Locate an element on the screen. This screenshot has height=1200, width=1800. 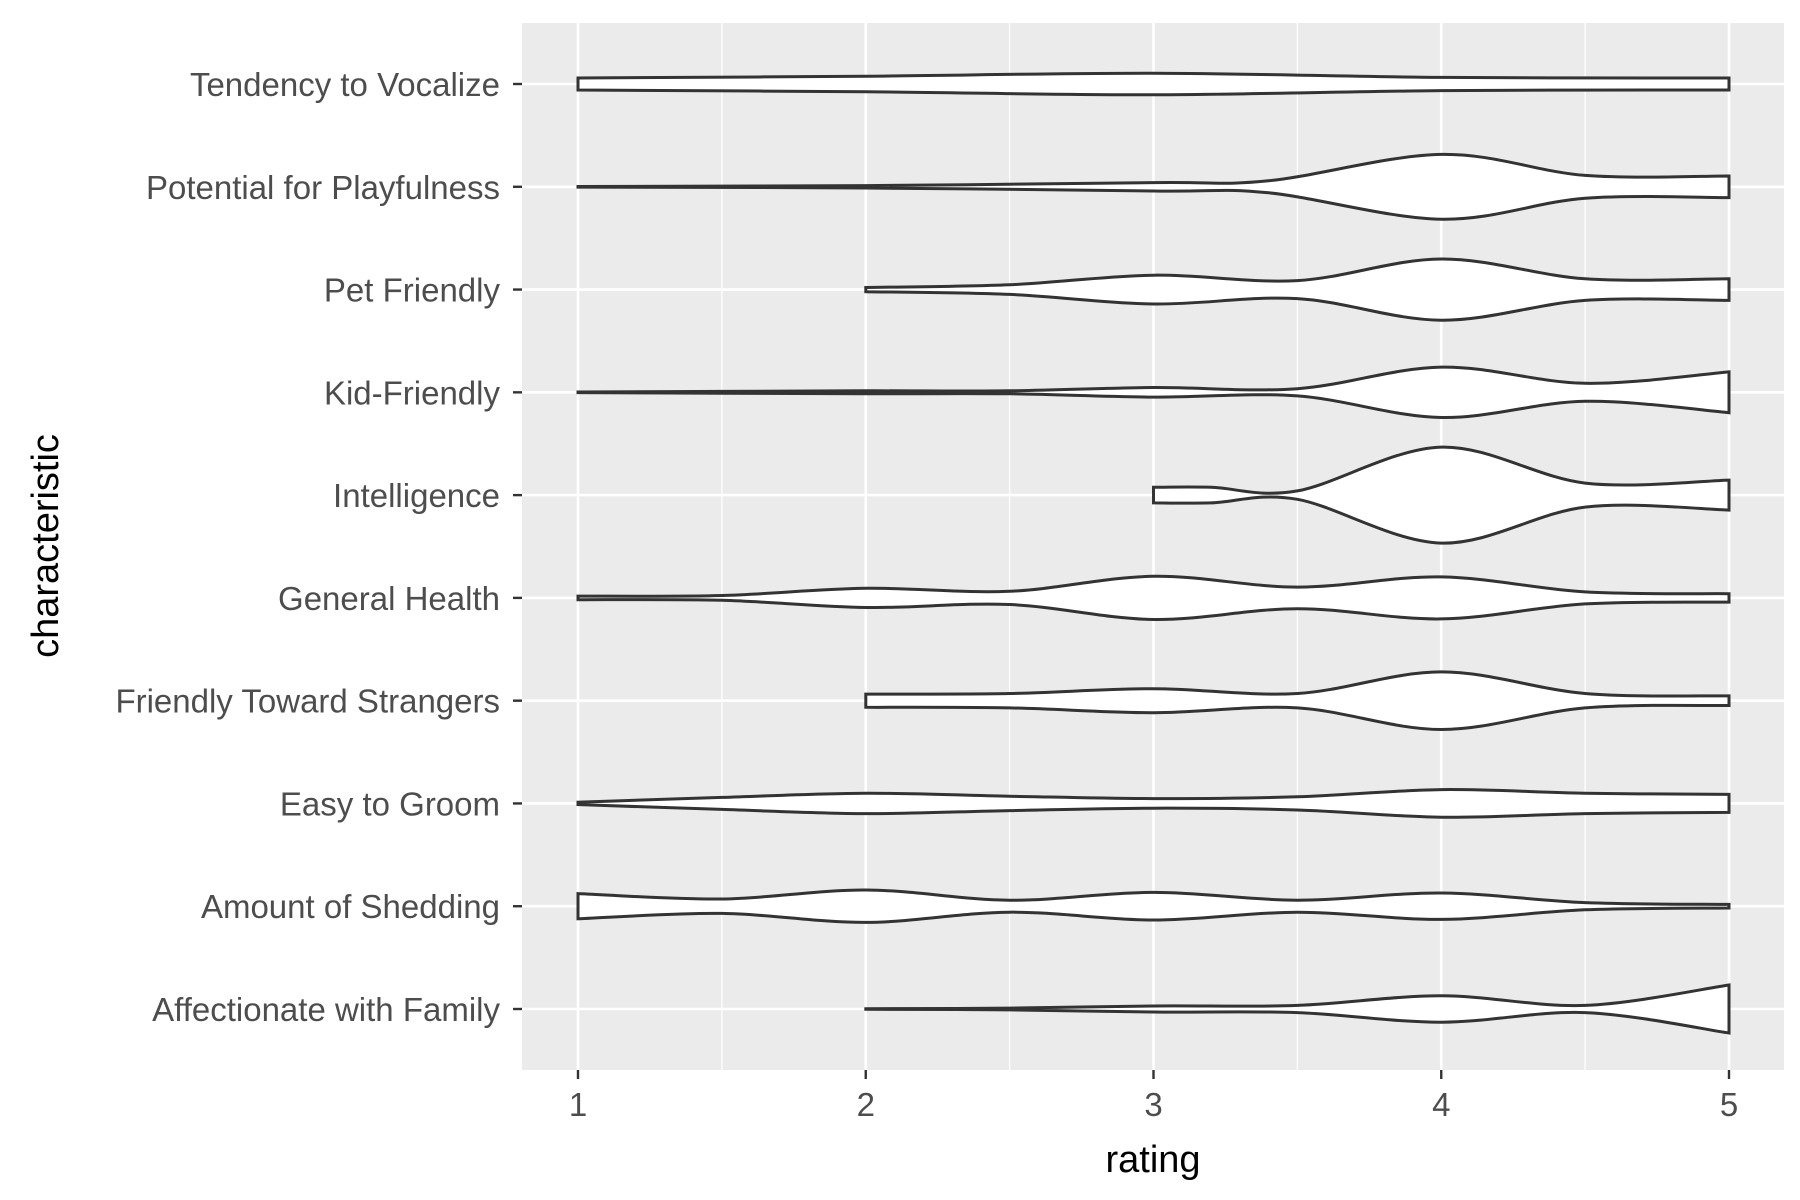
y-tick-label: Amount of Shedding is located at coordinates (350, 906).